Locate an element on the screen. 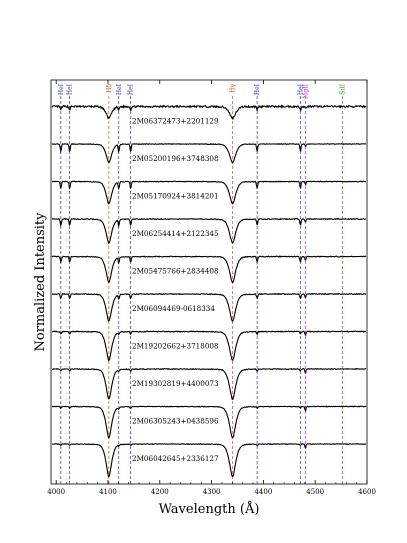  marker-label-4: HeI is located at coordinates (131, 89).